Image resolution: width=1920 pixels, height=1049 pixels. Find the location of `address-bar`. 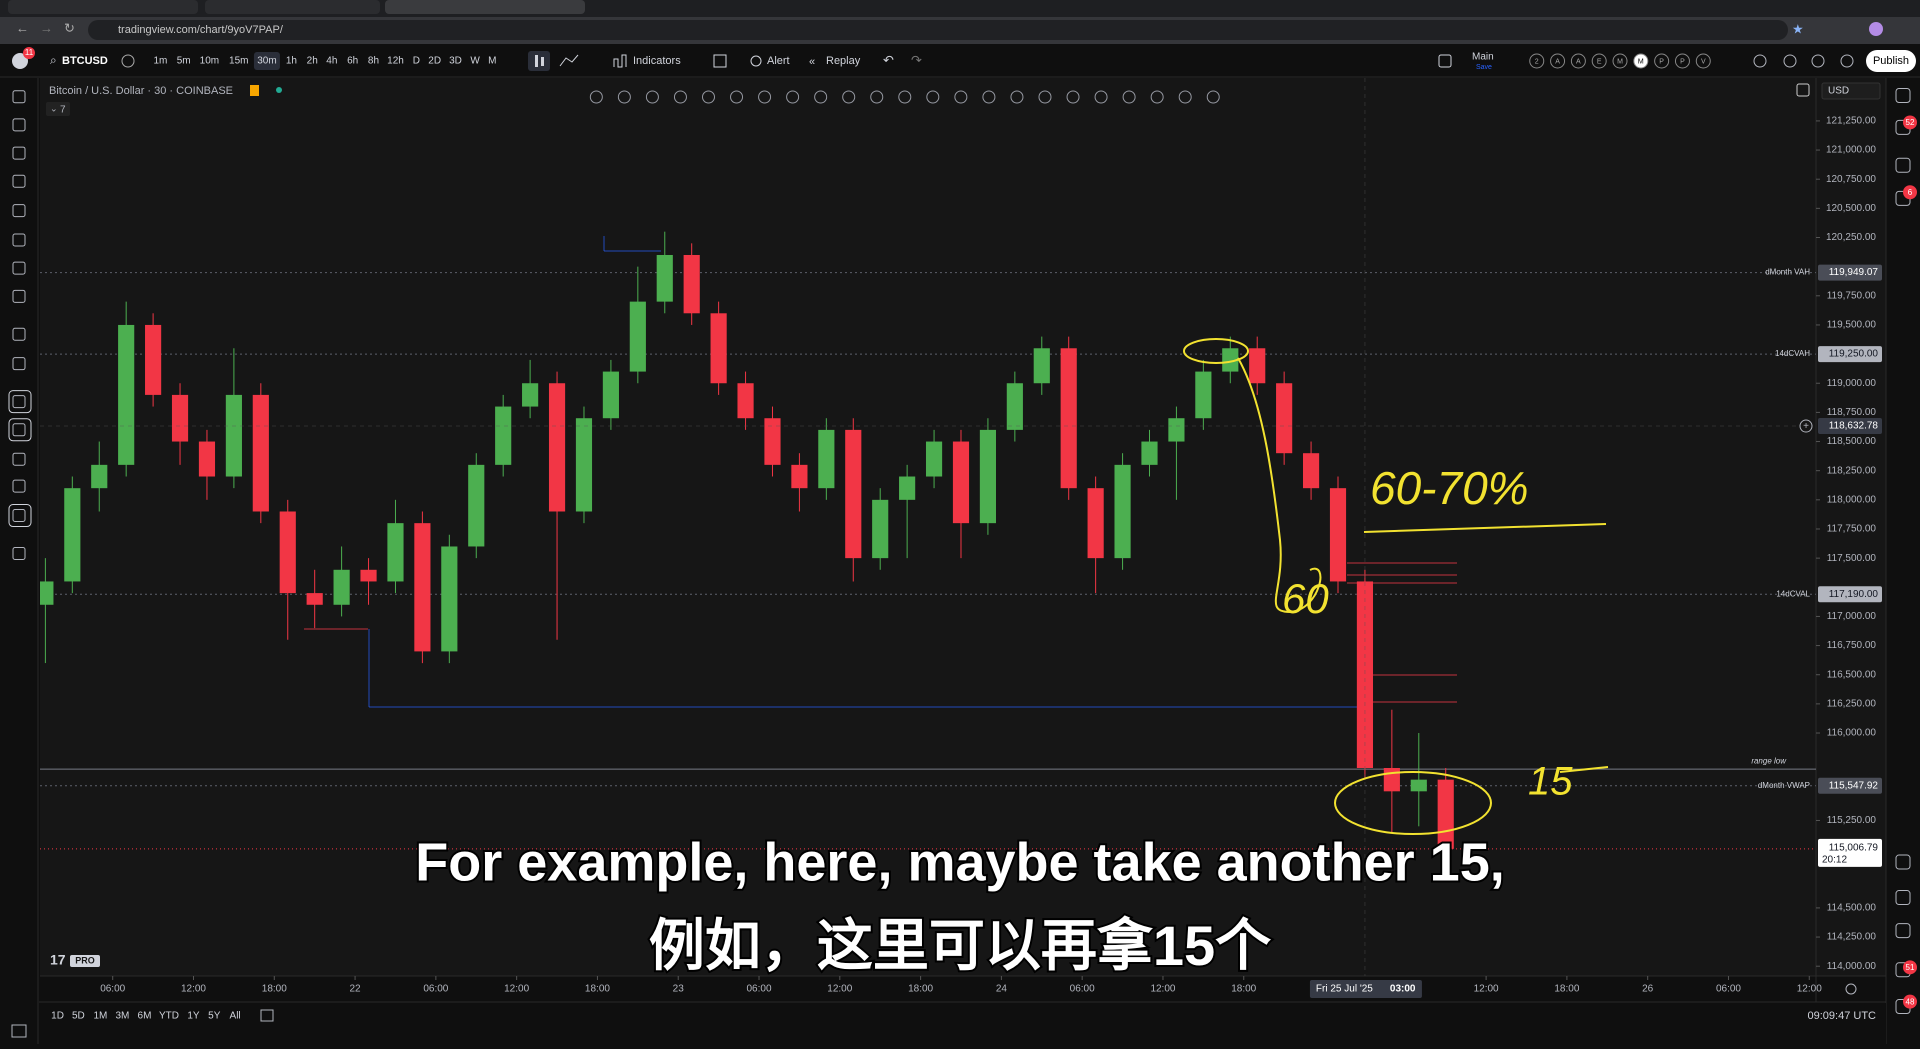

address-bar is located at coordinates (938, 30).